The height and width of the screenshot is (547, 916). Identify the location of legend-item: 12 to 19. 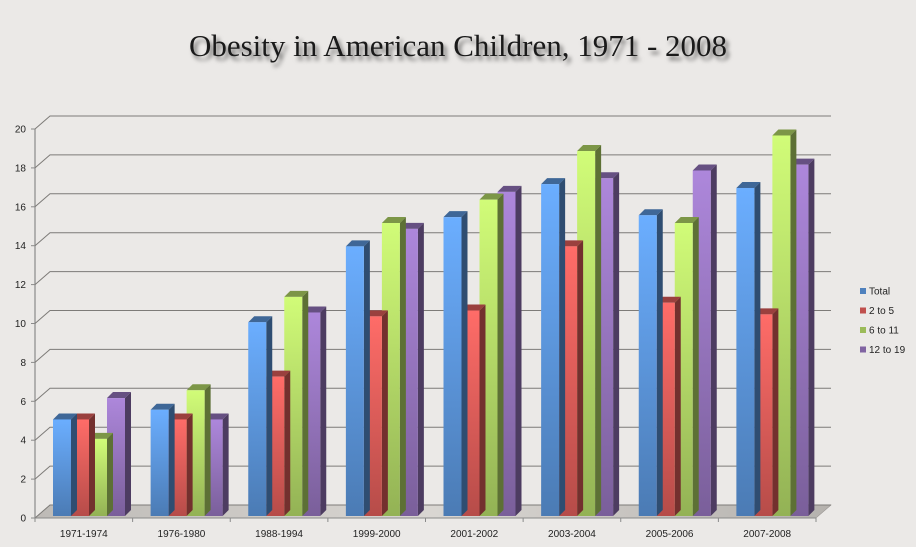
(883, 350).